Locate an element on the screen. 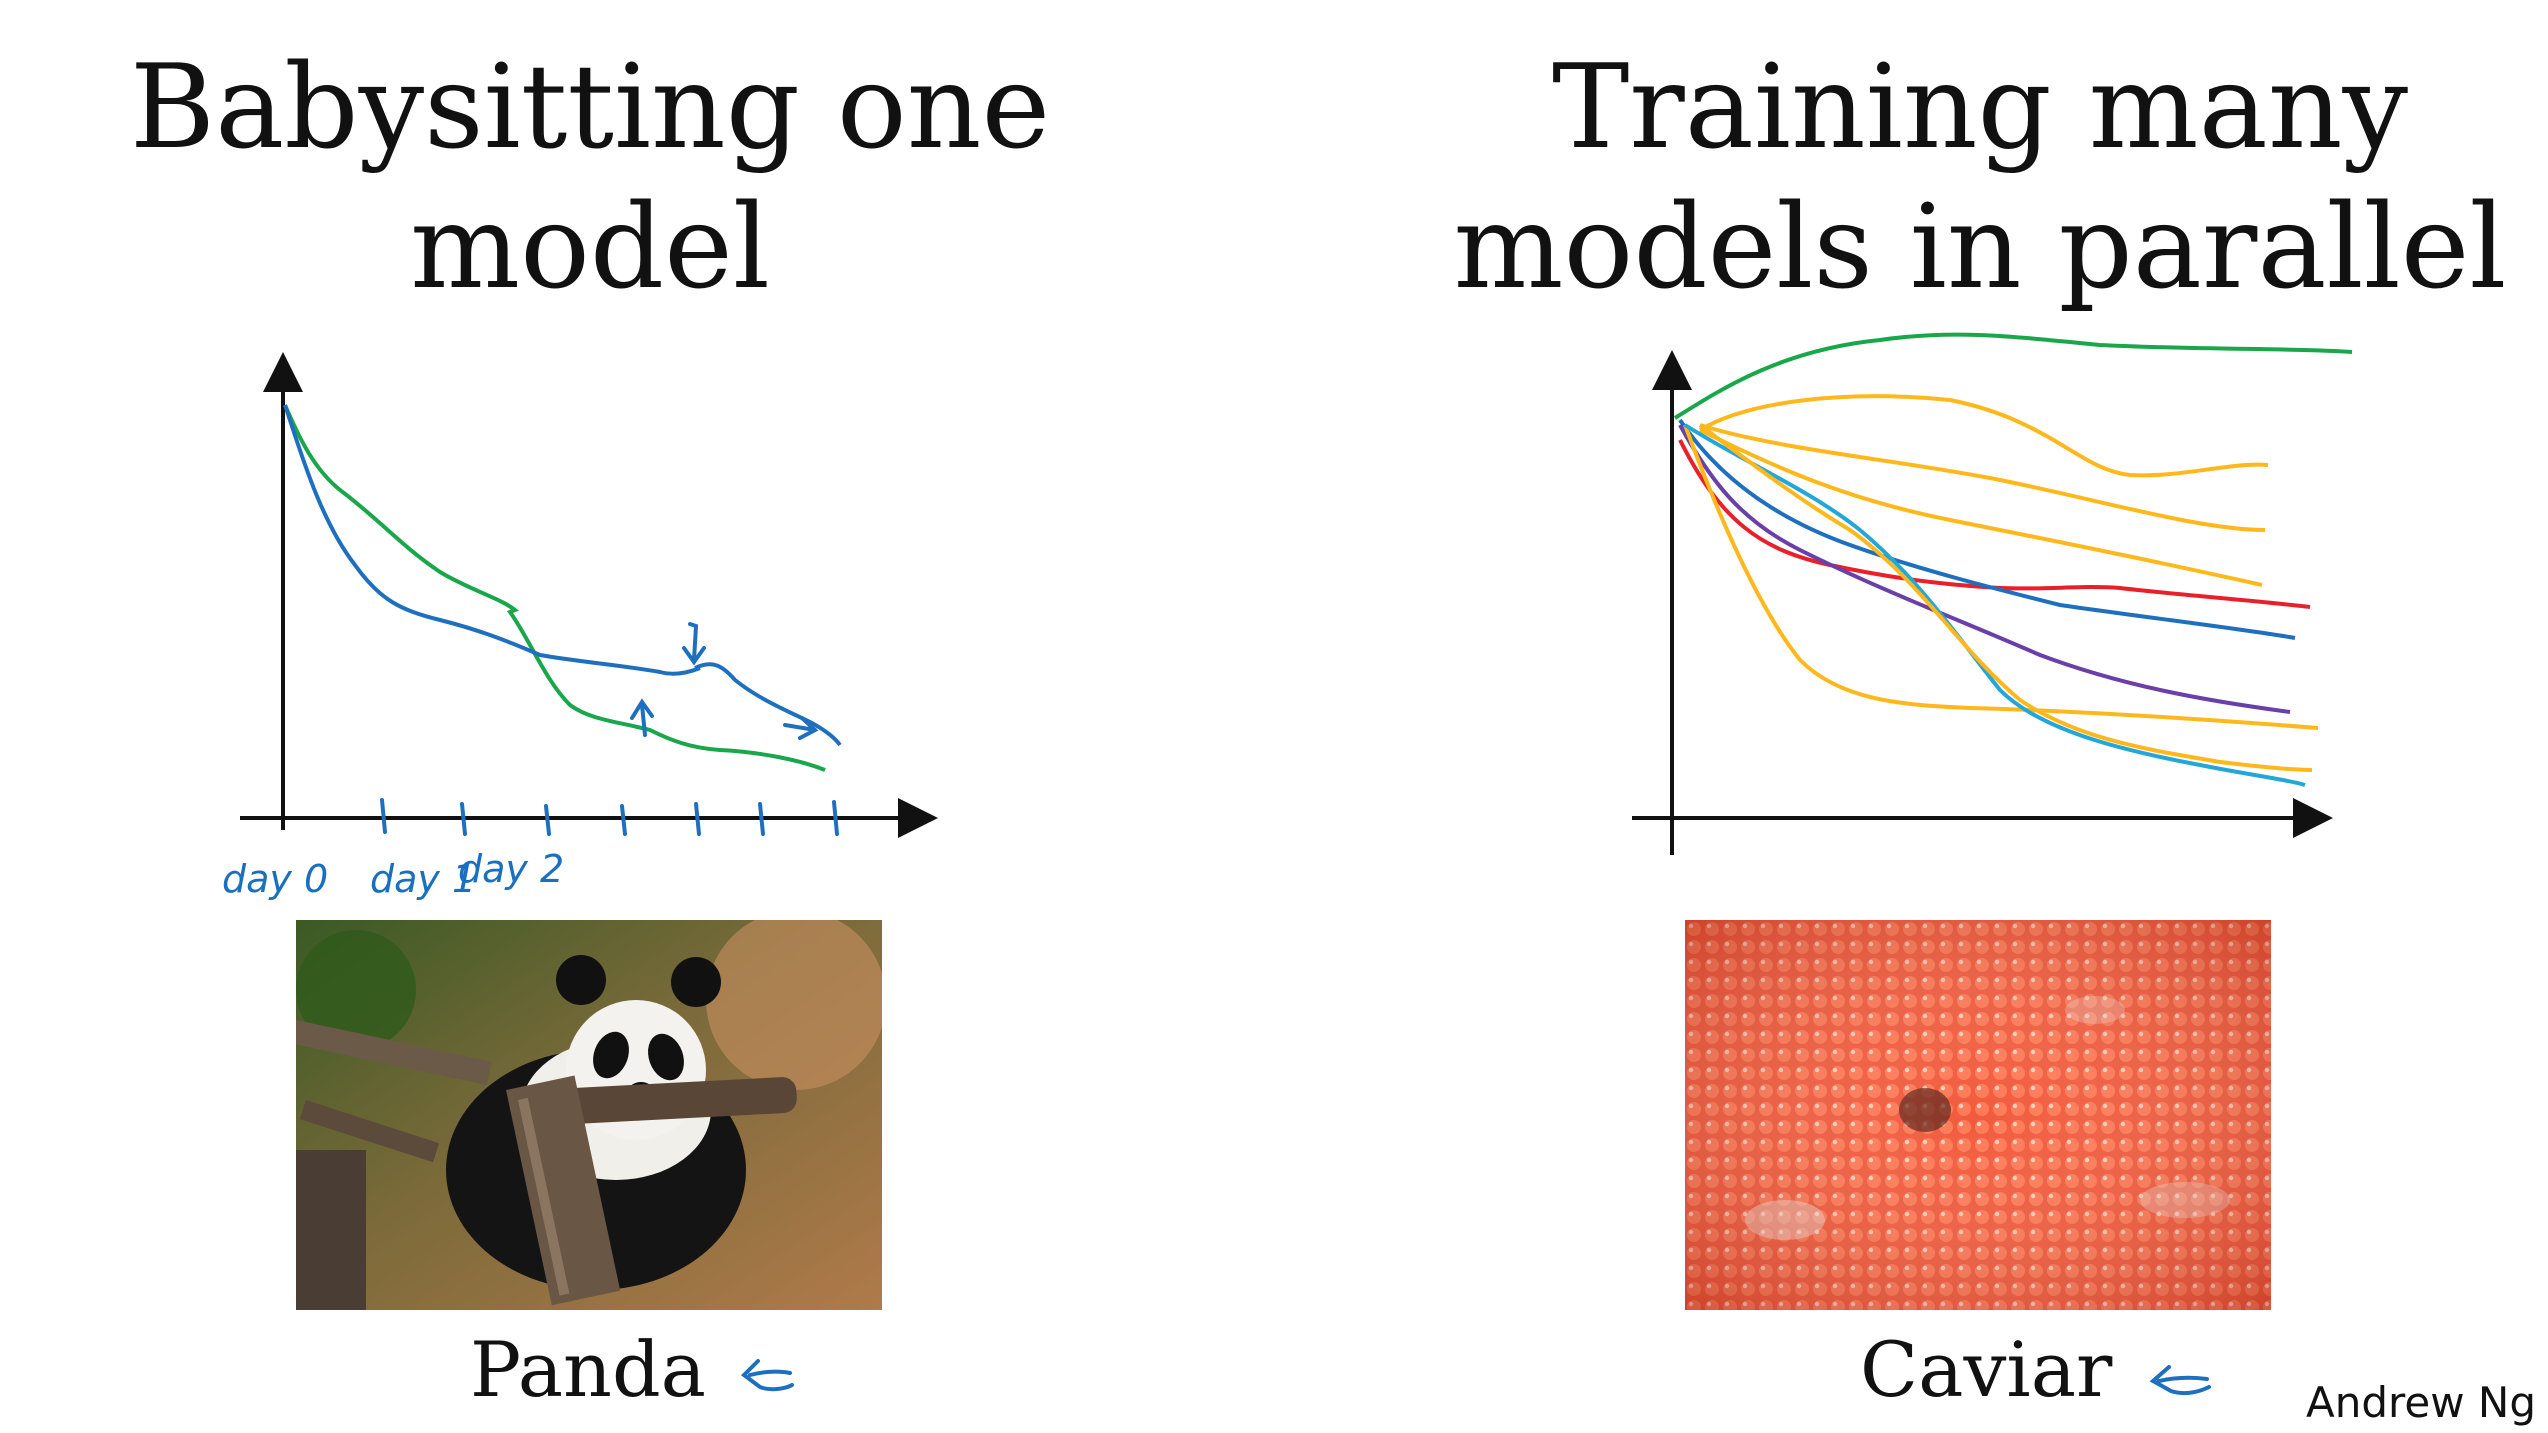  blue-loss-curve is located at coordinates (492, 540).